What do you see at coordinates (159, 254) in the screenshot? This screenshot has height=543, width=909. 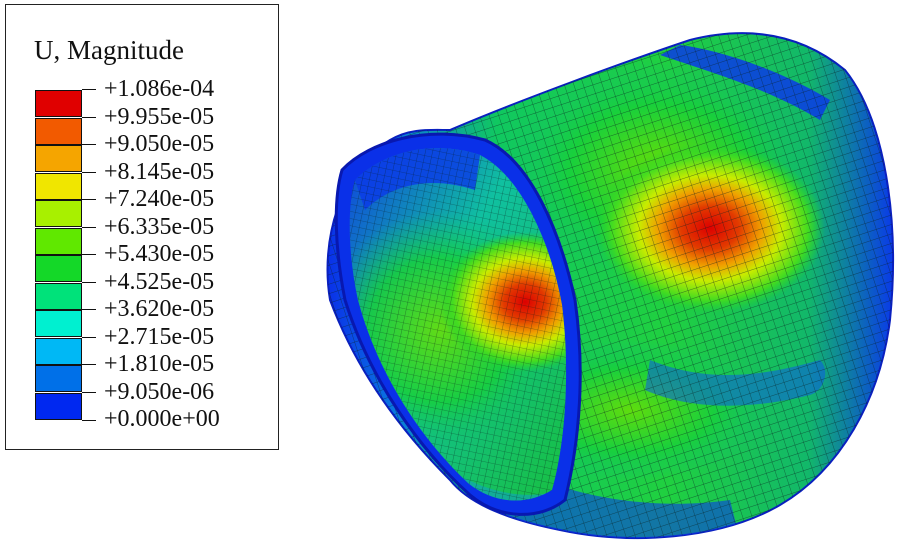 I see `legend-label: +5.430e-05` at bounding box center [159, 254].